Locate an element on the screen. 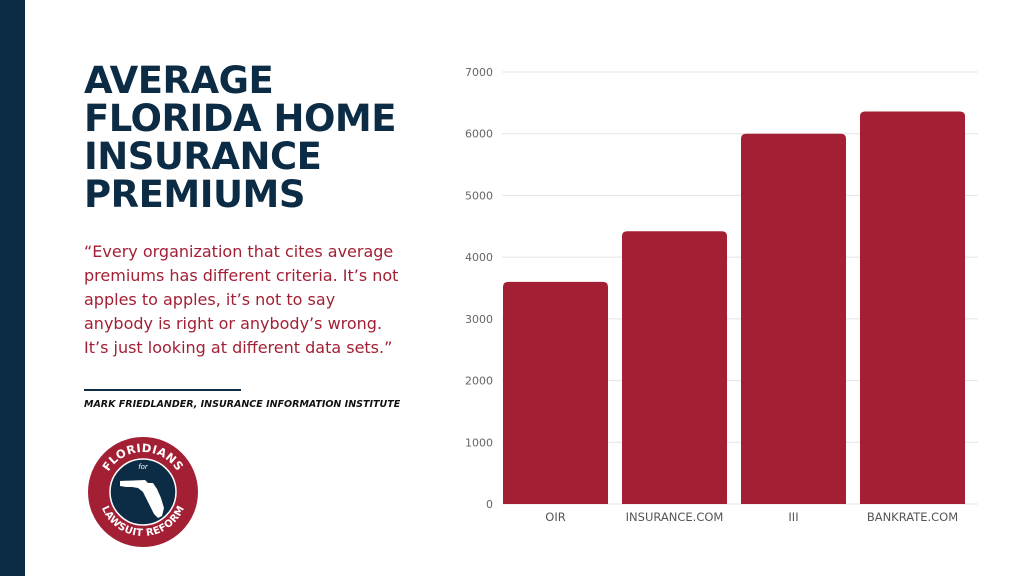 Image resolution: width=1024 pixels, height=576 pixels. y-tick-label: 0 is located at coordinates (489, 504).